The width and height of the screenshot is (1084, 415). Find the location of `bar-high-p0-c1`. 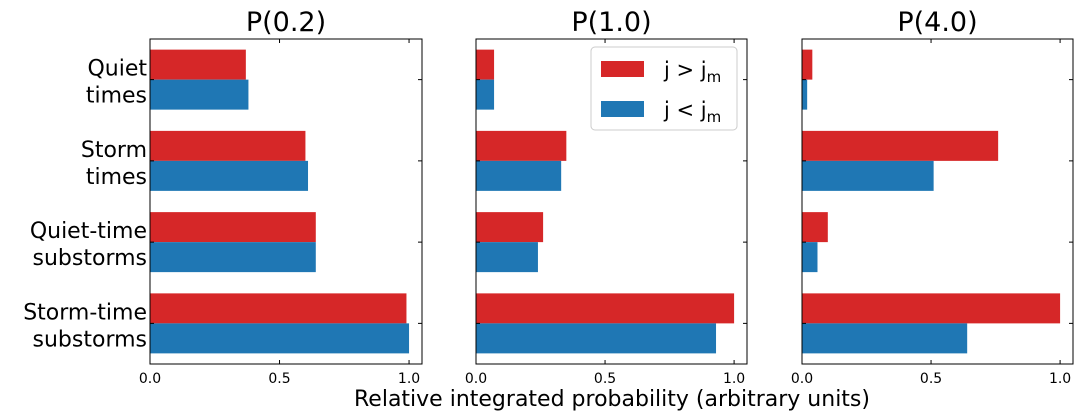

bar-high-p0-c1 is located at coordinates (228, 145).